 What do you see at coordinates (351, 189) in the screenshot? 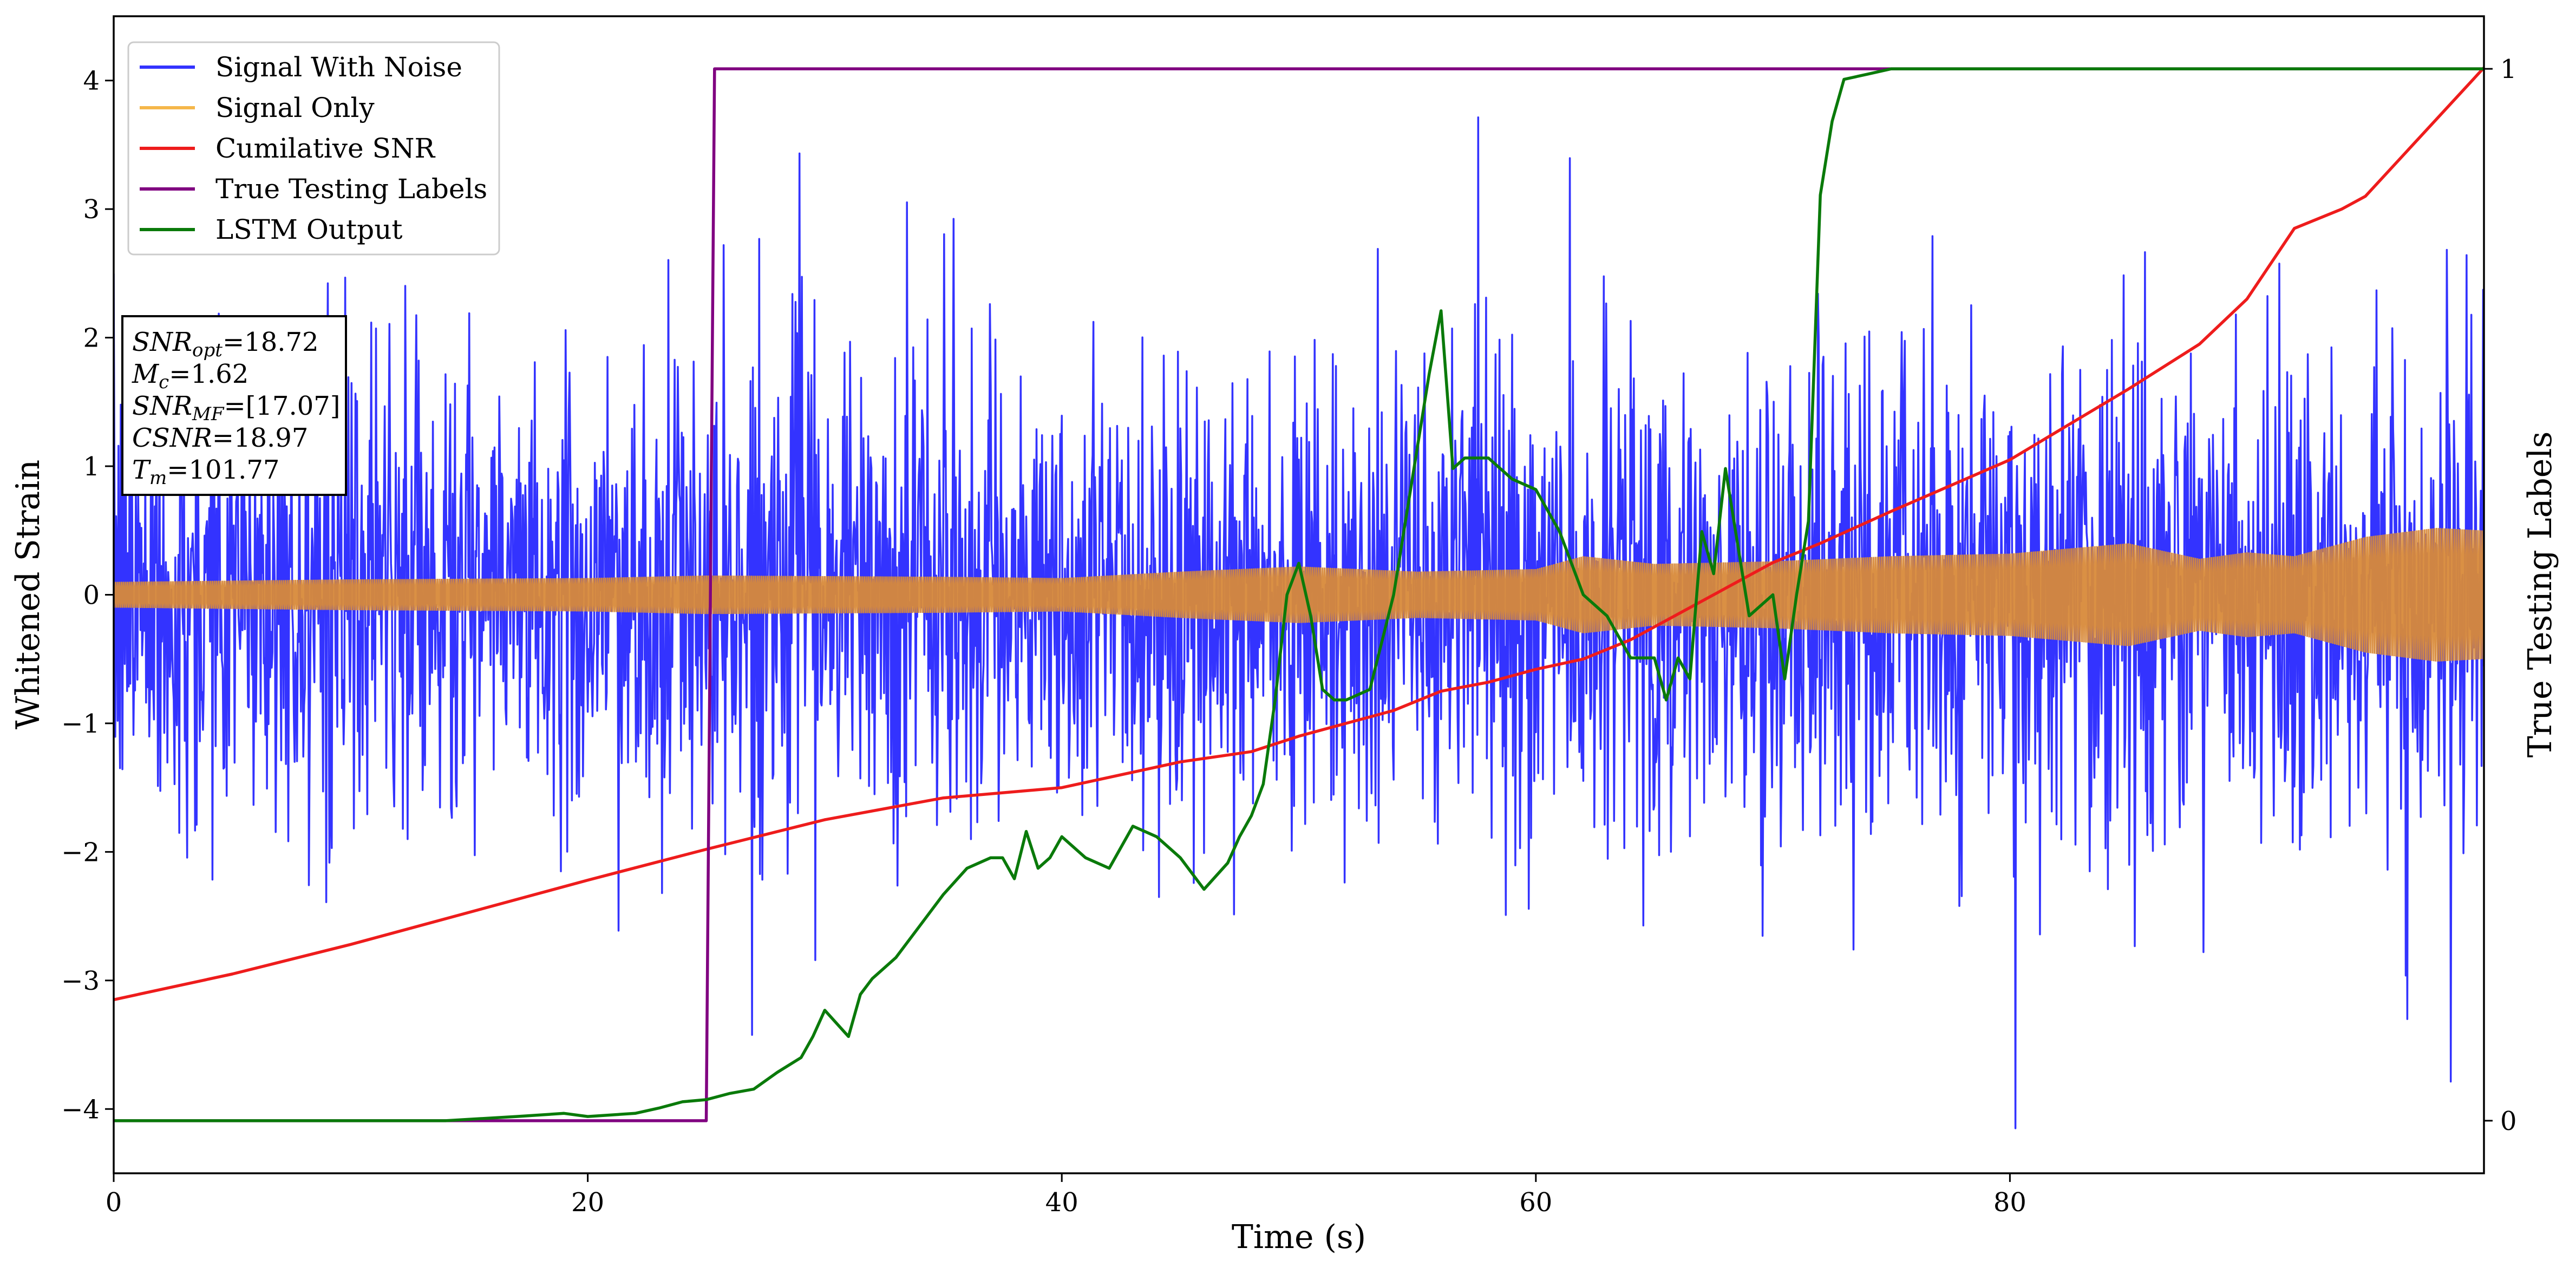
I see `legend-label: True Testing Labels` at bounding box center [351, 189].